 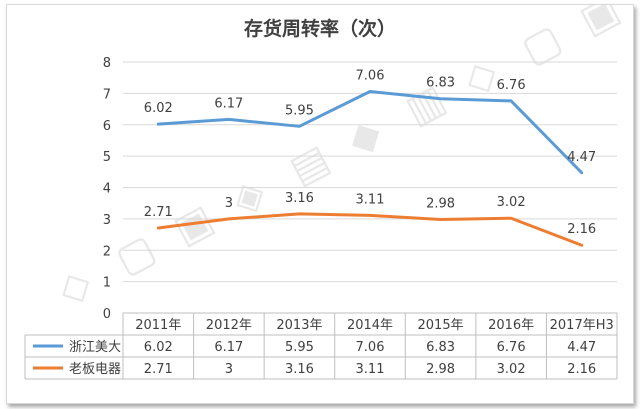 What do you see at coordinates (370, 369) in the screenshot?
I see `table-value-cell: 3.11` at bounding box center [370, 369].